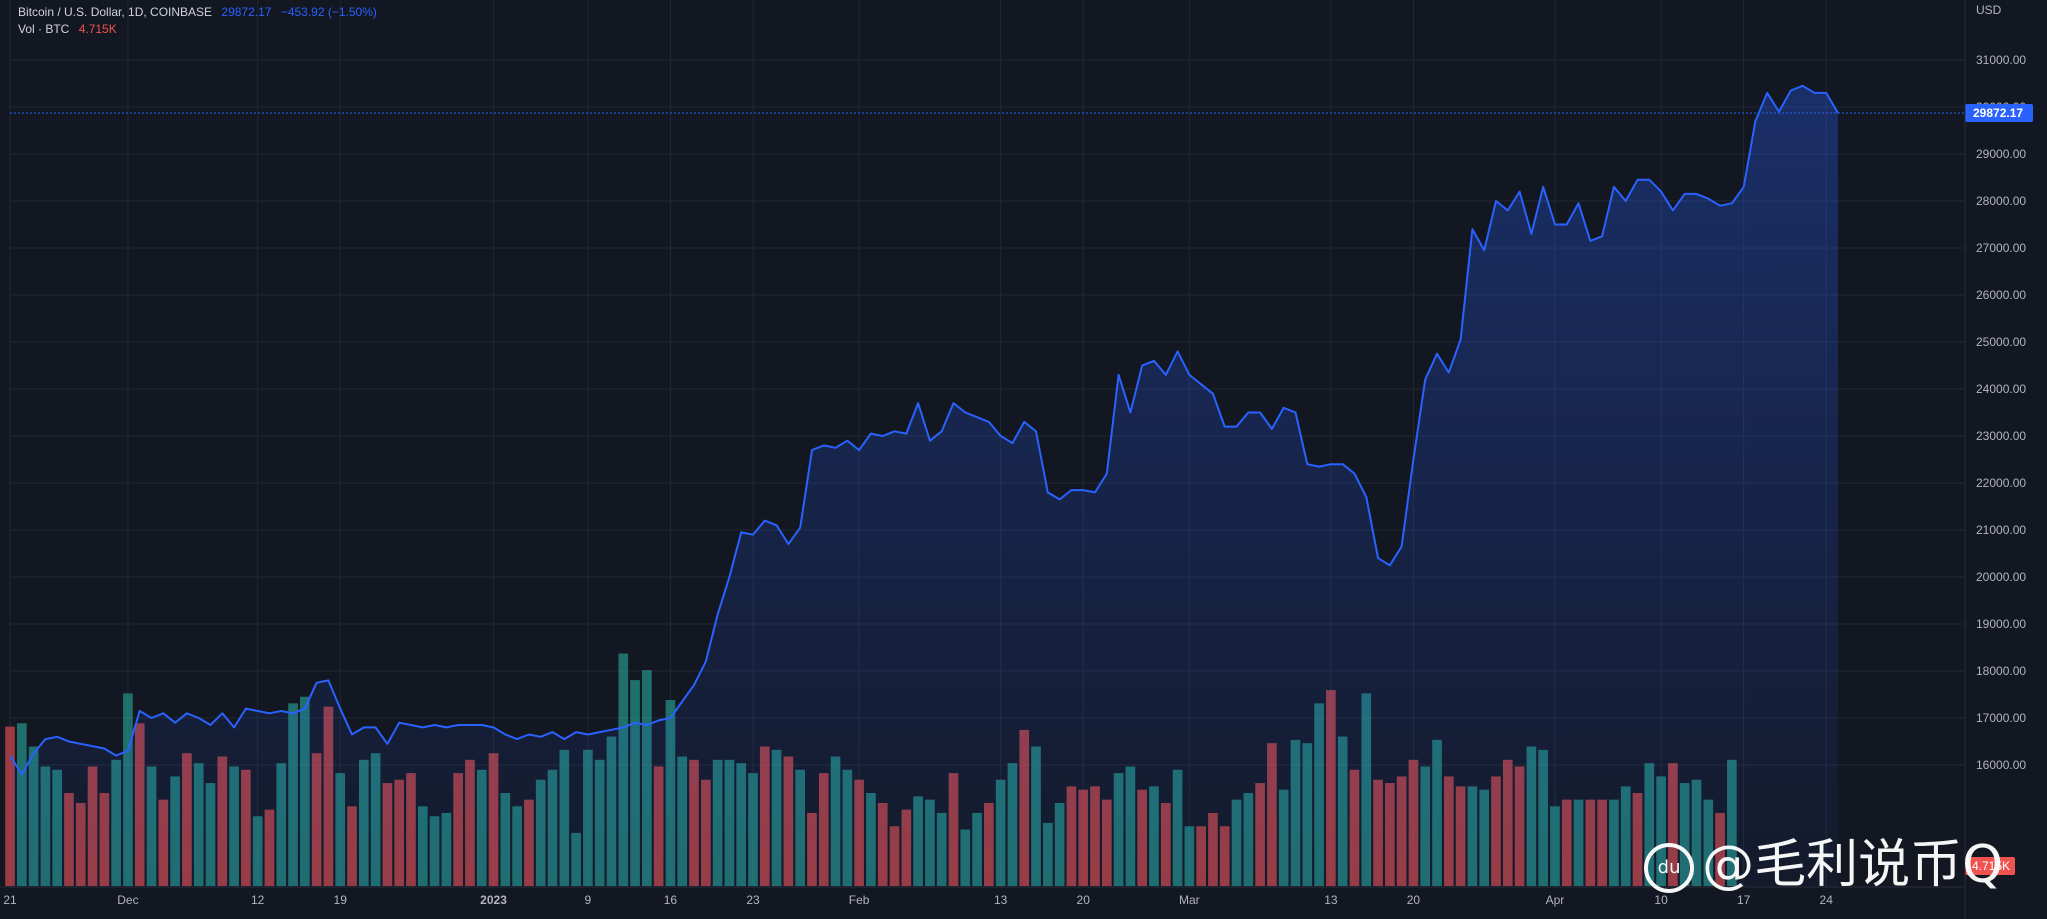  I want to click on last-price-badge, so click(1999, 113).